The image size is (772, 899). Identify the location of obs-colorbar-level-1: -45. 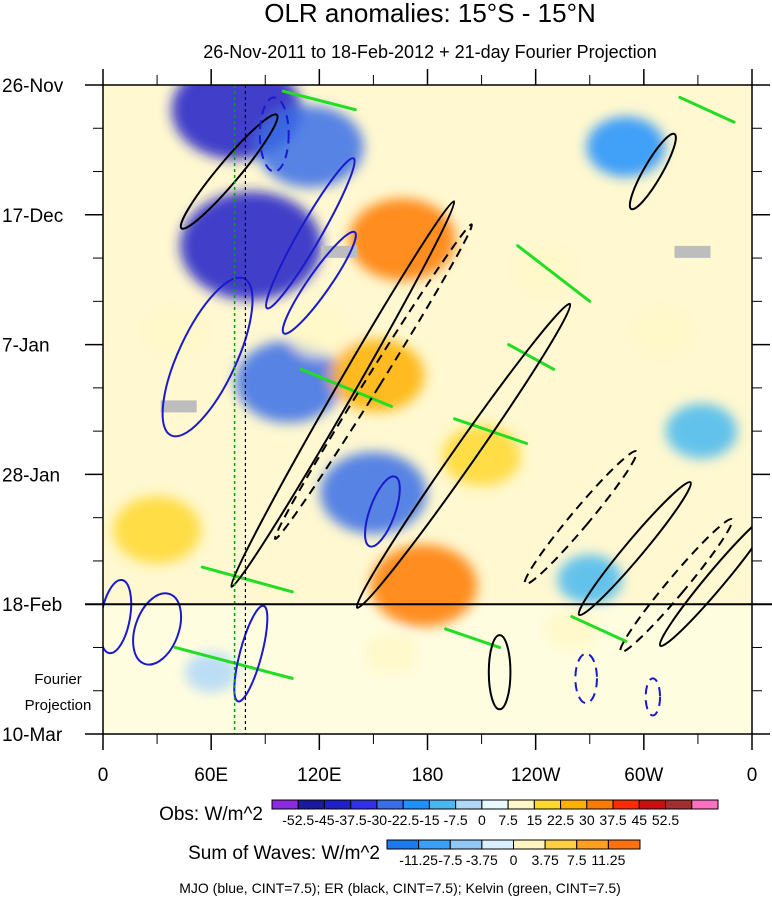
(324, 820).